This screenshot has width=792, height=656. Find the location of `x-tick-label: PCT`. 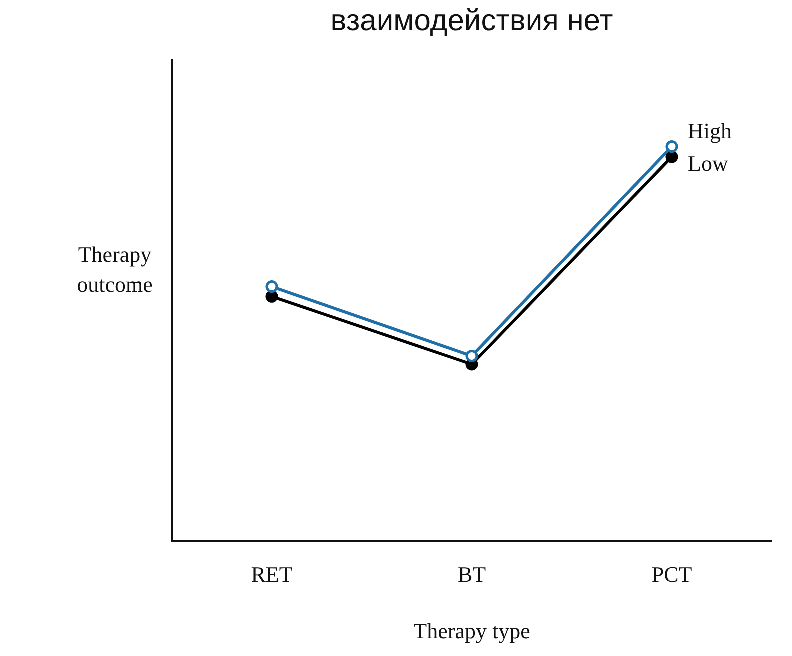

x-tick-label: PCT is located at coordinates (672, 575).